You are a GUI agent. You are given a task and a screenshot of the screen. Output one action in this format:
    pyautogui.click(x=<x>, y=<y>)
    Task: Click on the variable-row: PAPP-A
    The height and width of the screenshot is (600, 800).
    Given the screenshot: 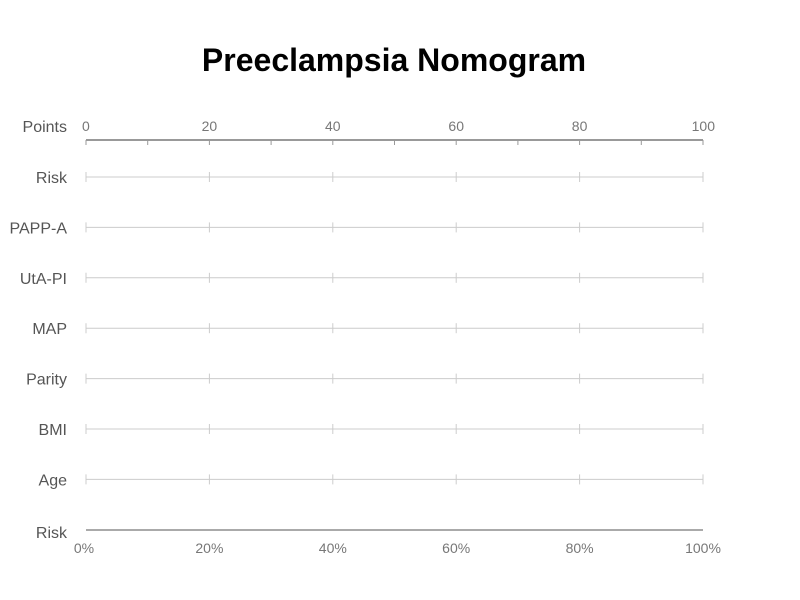 What is the action you would take?
    pyautogui.click(x=357, y=228)
    